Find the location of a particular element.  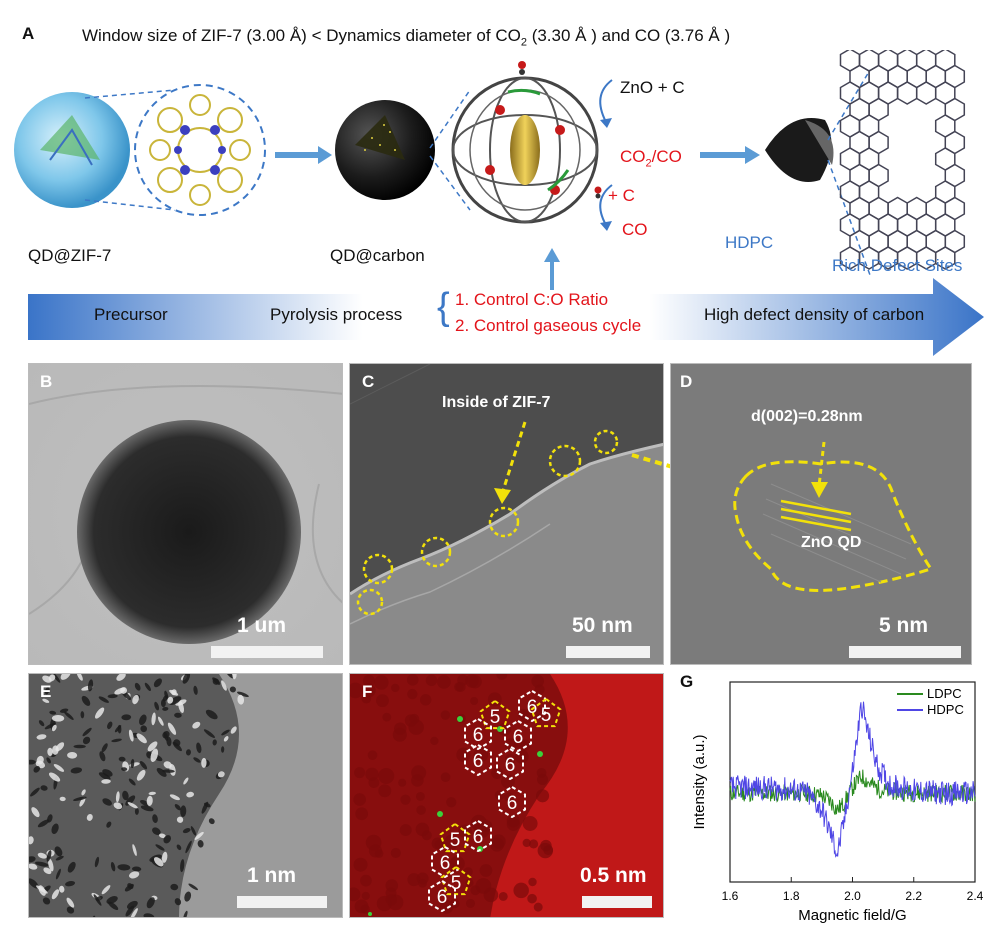

panel-a-letter: A is located at coordinates (28, 33).